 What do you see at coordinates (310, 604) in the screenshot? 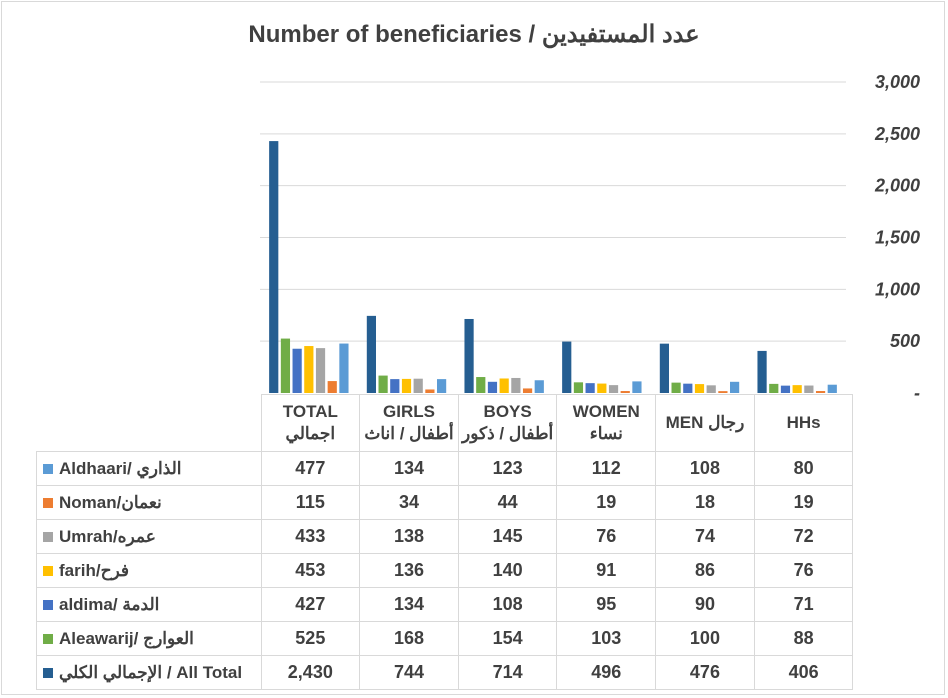
I see `data-label: 427` at bounding box center [310, 604].